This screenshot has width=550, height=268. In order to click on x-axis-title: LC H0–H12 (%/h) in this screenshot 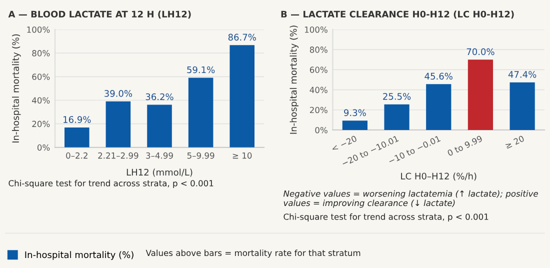, I will do `click(438, 176)`.